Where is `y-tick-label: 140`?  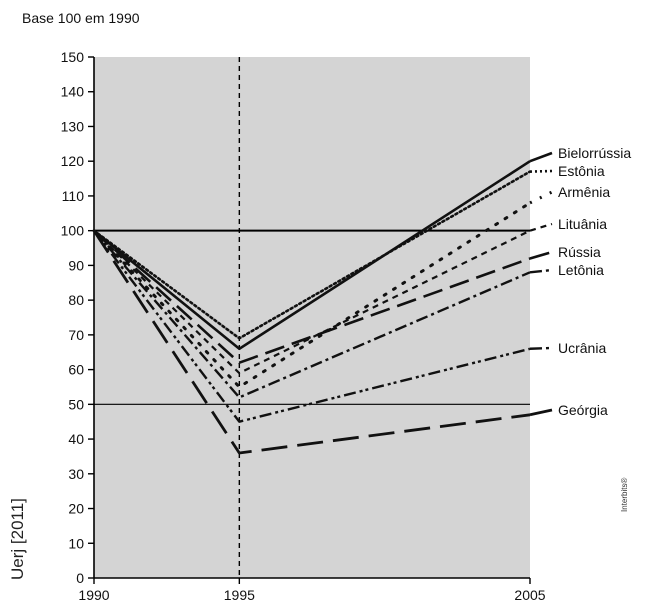
y-tick-label: 140 is located at coordinates (73, 92).